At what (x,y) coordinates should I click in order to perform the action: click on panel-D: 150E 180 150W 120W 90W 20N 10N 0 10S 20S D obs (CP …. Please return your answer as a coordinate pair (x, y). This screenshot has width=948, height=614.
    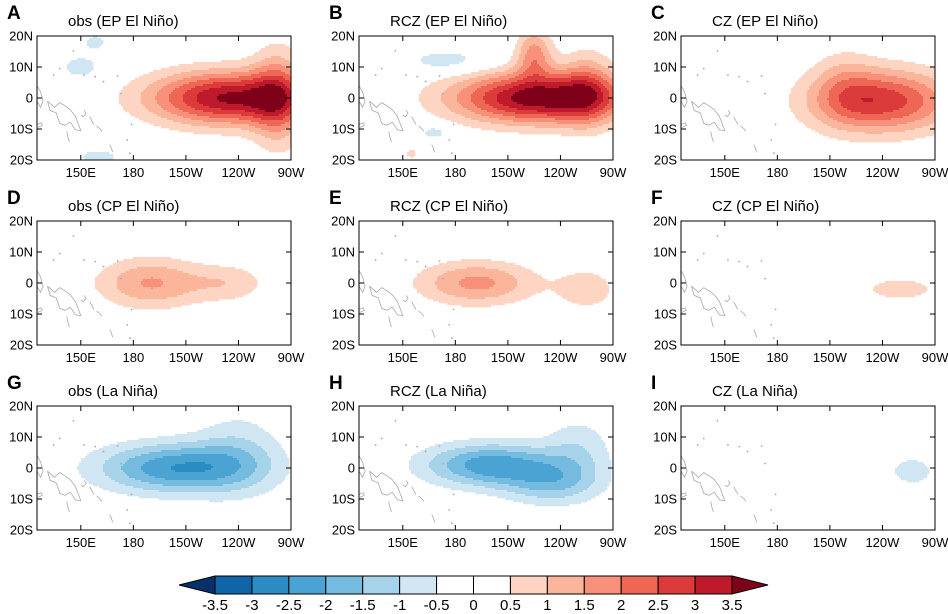
    Looking at the image, I should click on (156, 276).